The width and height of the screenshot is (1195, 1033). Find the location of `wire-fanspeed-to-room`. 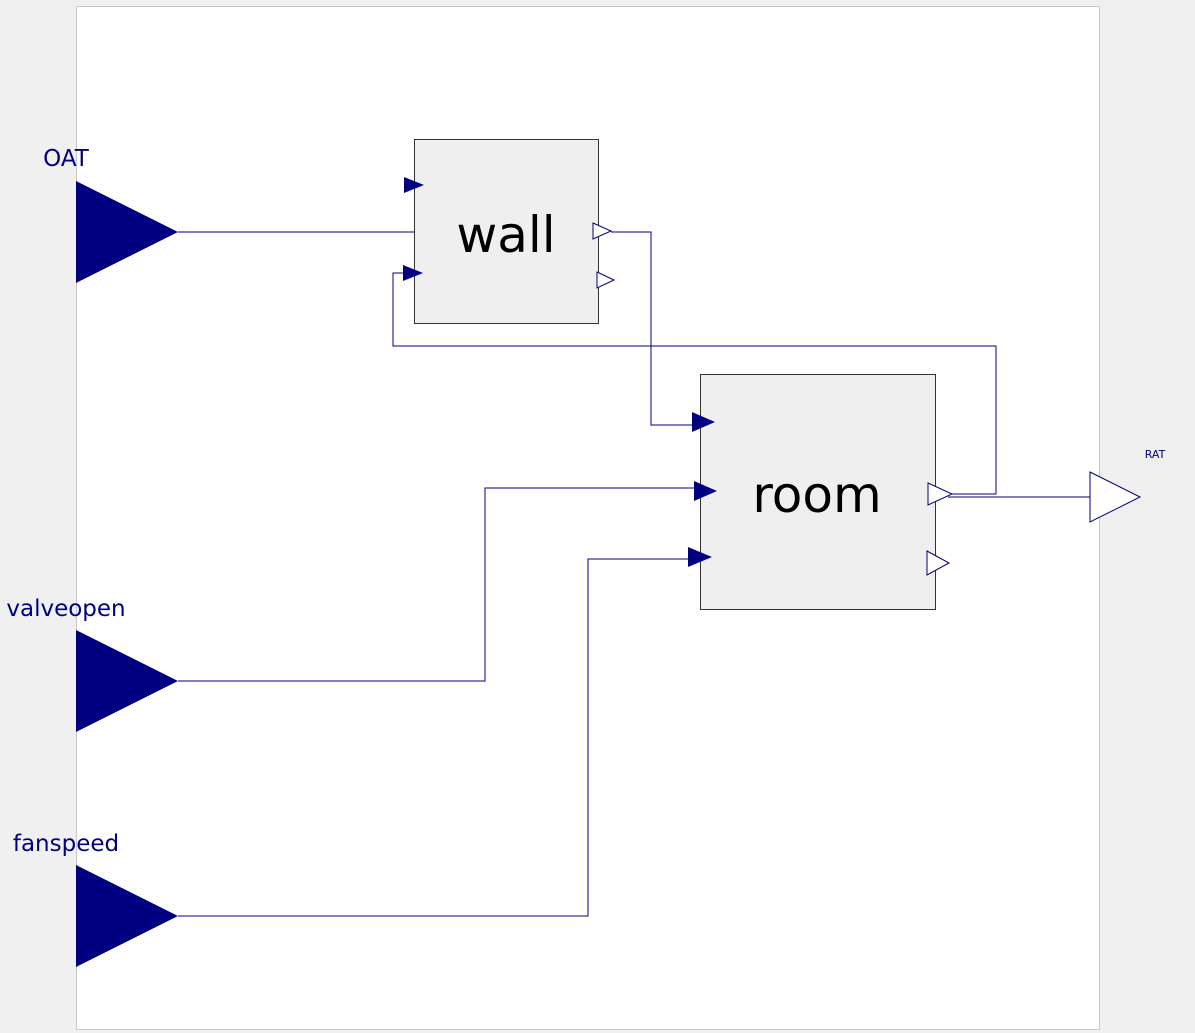

wire-fanspeed-to-room is located at coordinates (433, 737).